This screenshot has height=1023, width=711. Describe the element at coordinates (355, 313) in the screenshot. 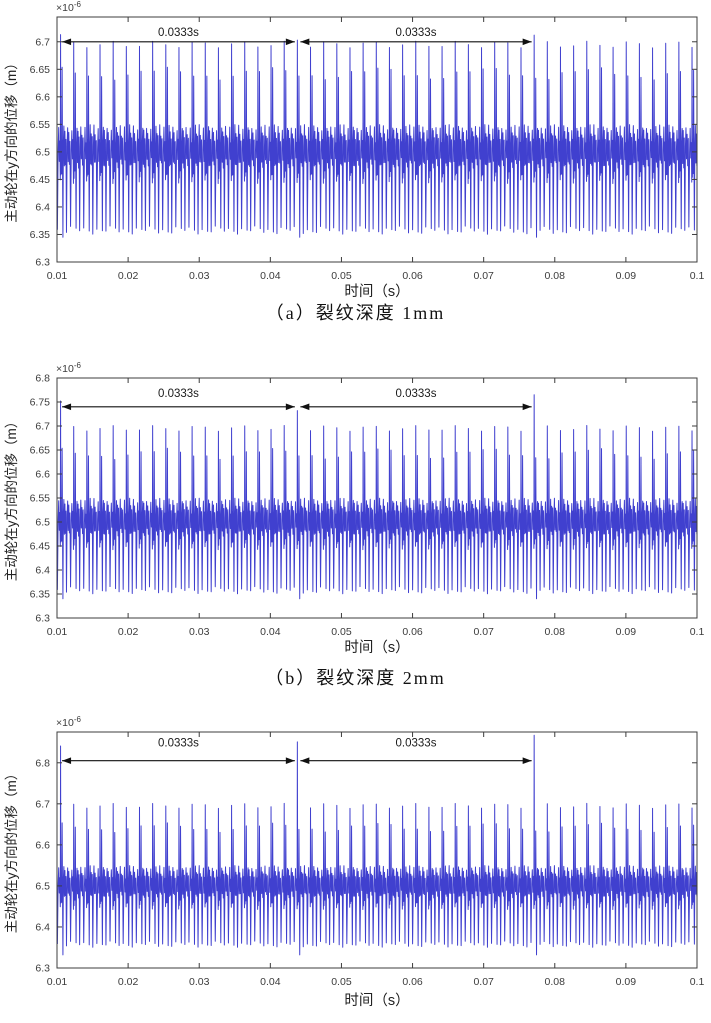

I see `caption-panel-a: （a）裂纹深度 1mm` at that location.